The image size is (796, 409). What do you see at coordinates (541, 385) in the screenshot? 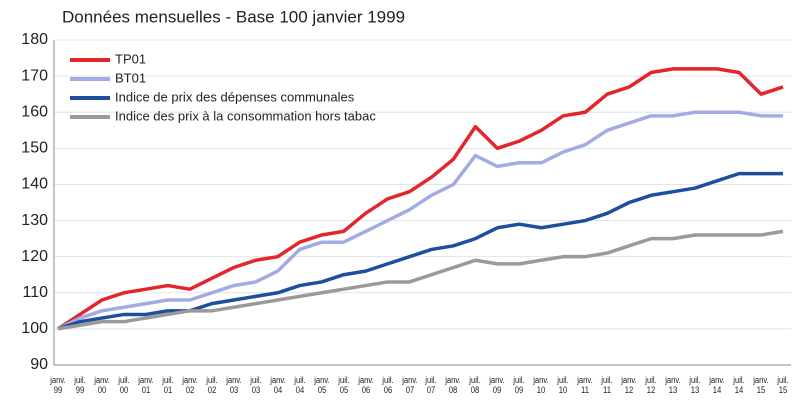
I see `x-tick-label: janv. 10` at bounding box center [541, 385].